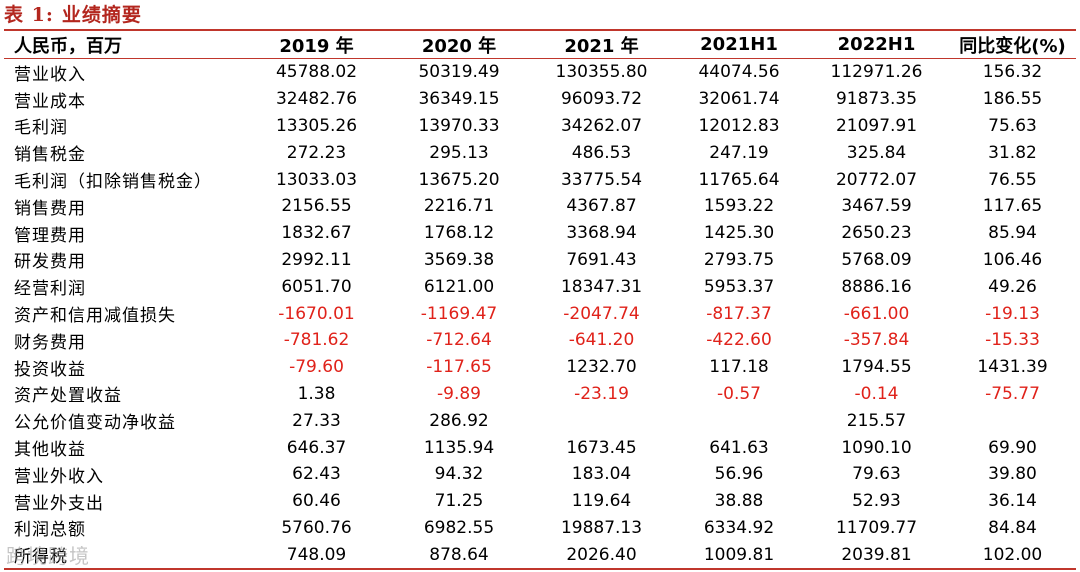 The width and height of the screenshot is (1080, 572). I want to click on table-row: 营业外支出 60.46 71.25 119.64 38.88 52.93 36.14, so click(540, 501).